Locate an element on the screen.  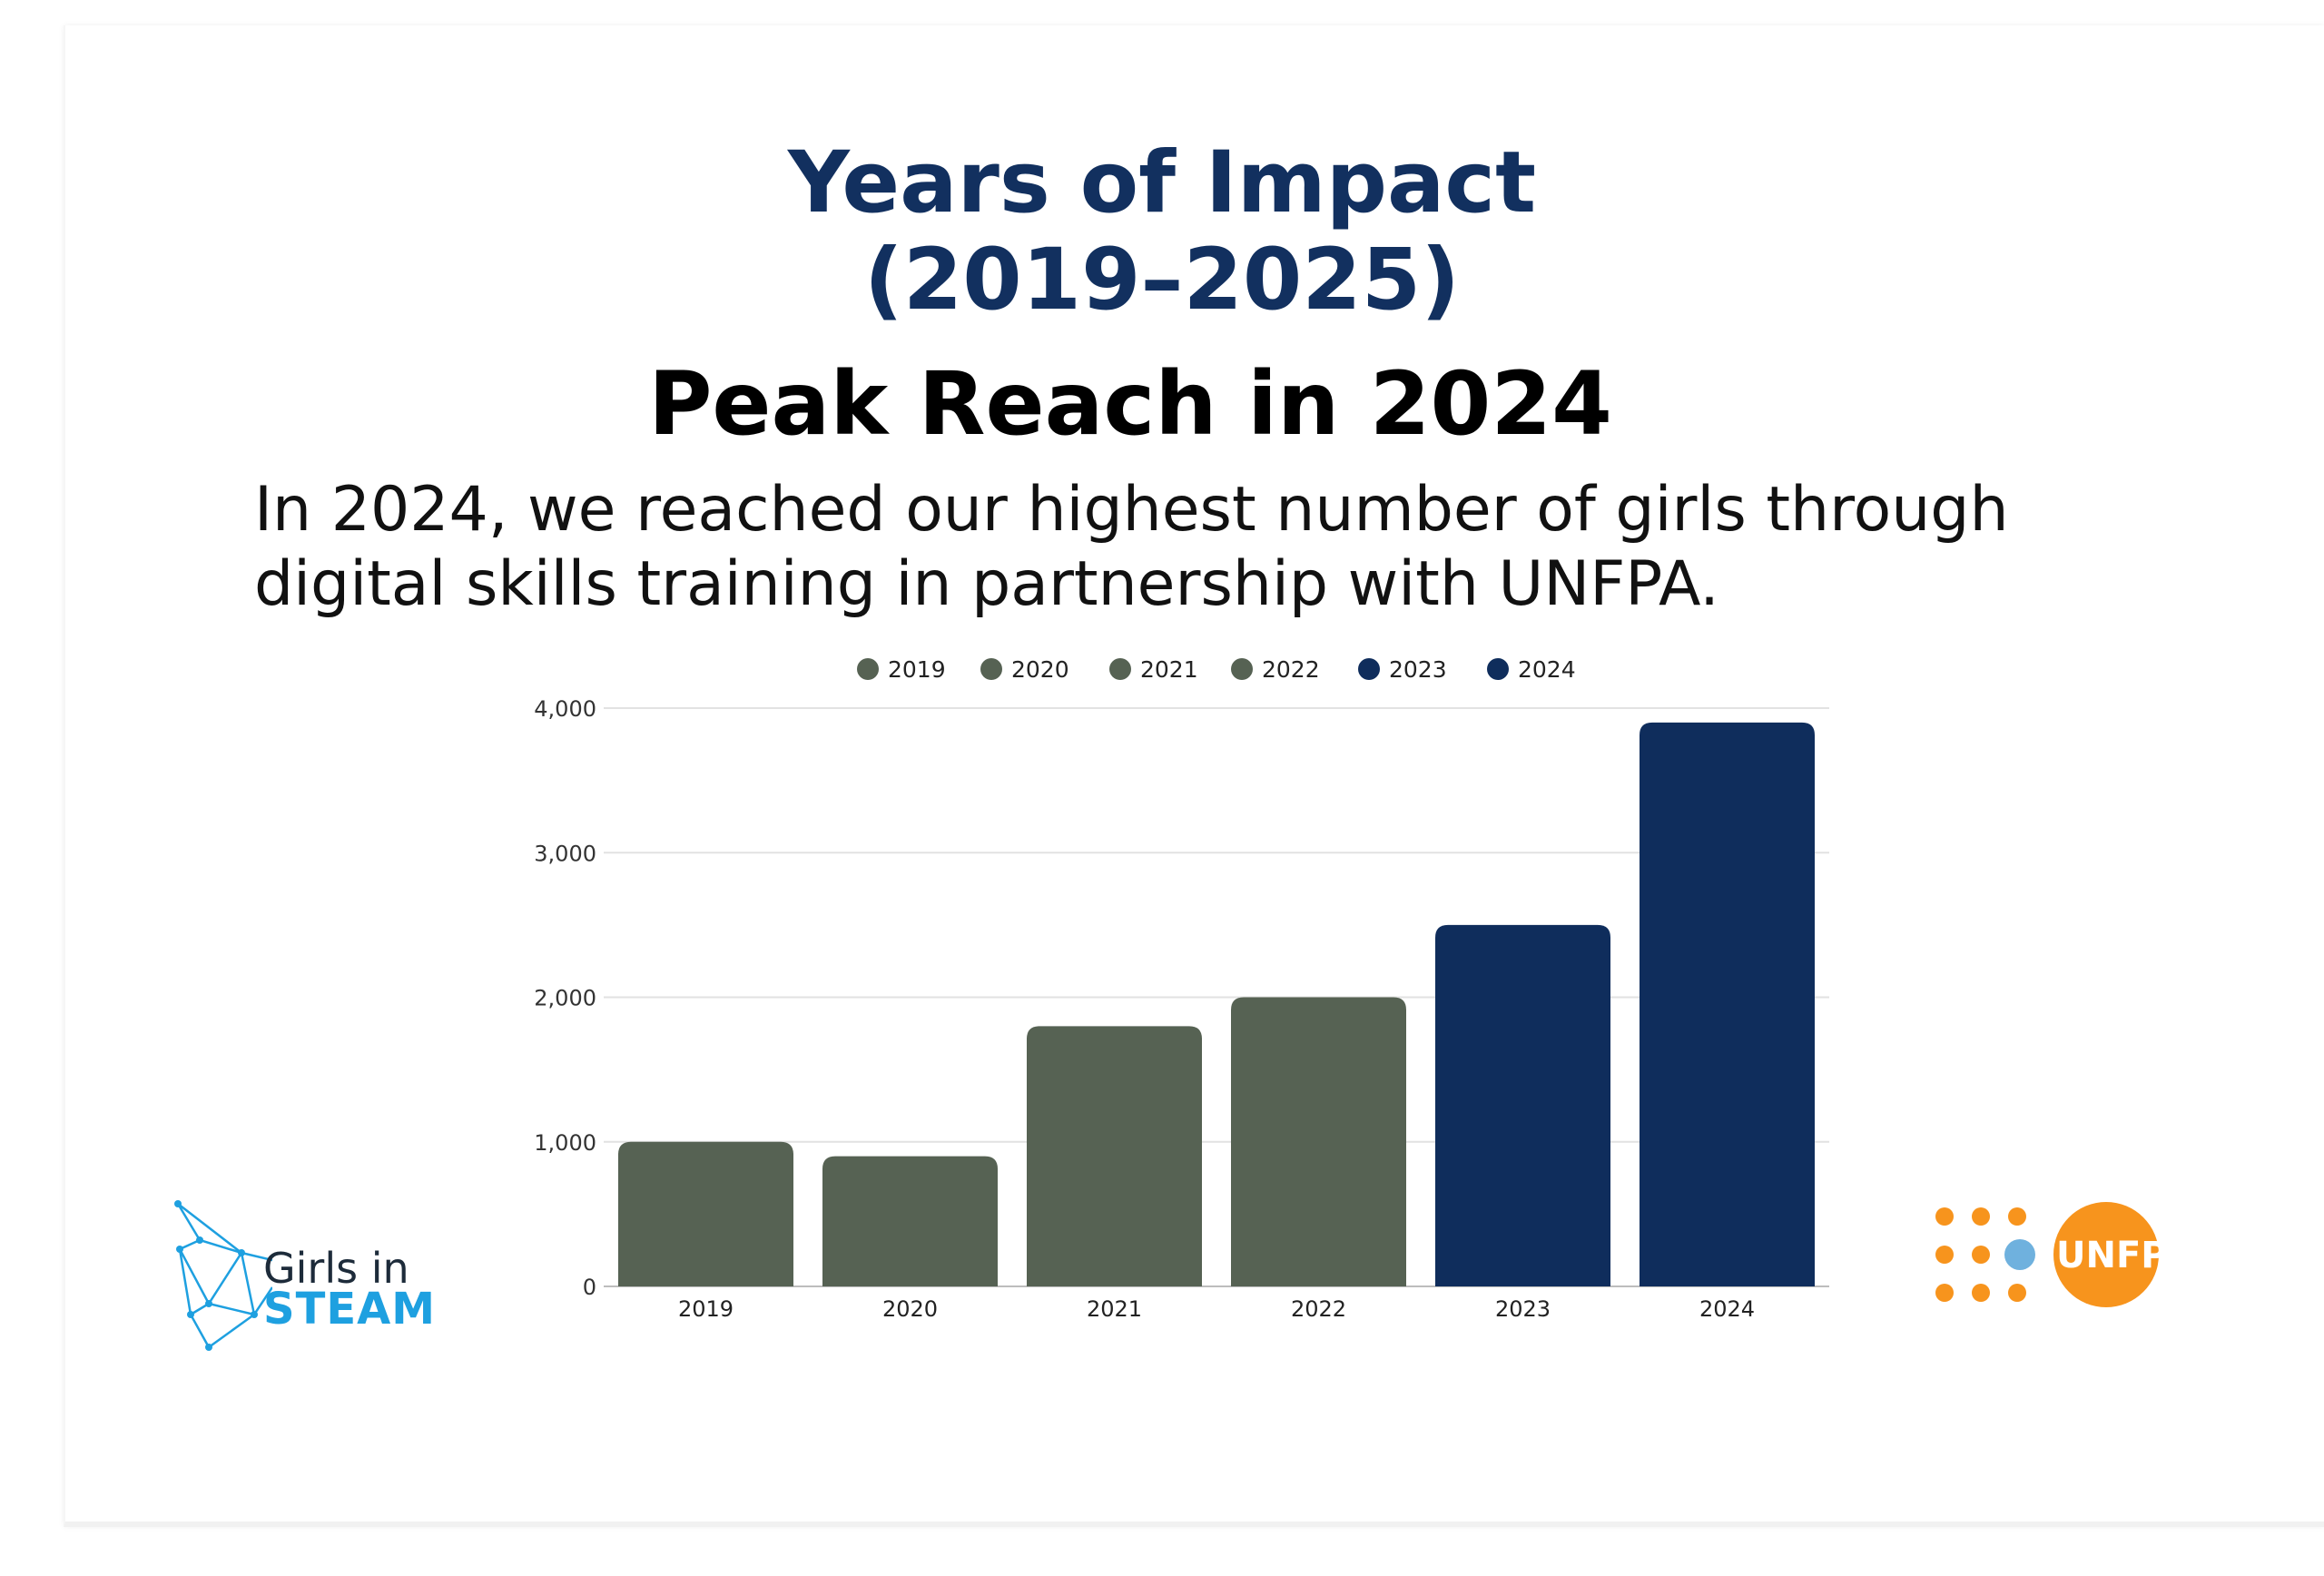
x-tick-label: 2019 is located at coordinates (706, 1309).